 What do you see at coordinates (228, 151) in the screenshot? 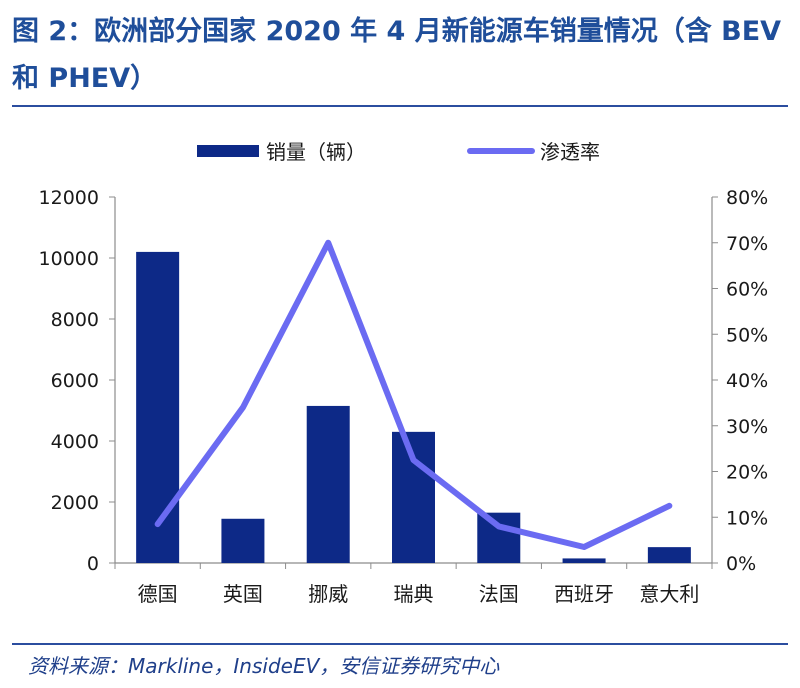
I see `legend-swatch-bar` at bounding box center [228, 151].